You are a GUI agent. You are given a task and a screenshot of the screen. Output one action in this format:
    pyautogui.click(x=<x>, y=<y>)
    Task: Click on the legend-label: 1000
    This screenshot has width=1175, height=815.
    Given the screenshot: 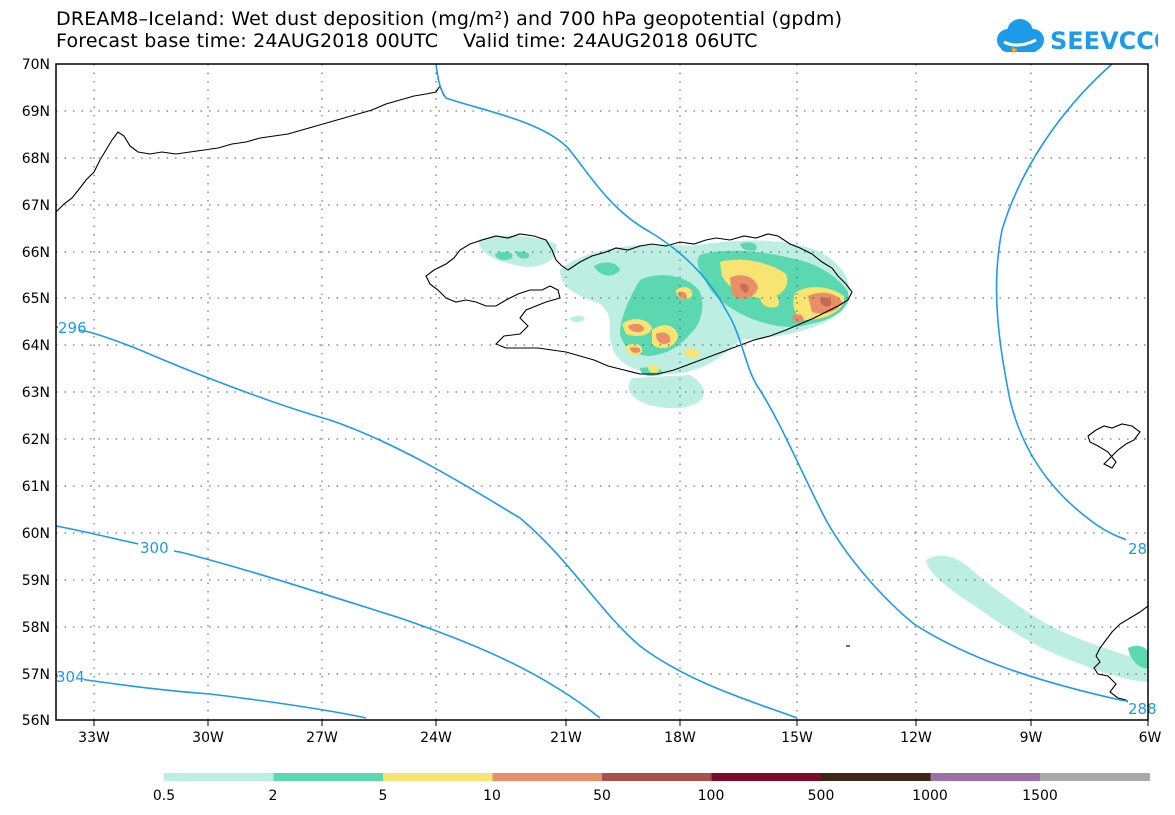 What is the action you would take?
    pyautogui.click(x=930, y=796)
    